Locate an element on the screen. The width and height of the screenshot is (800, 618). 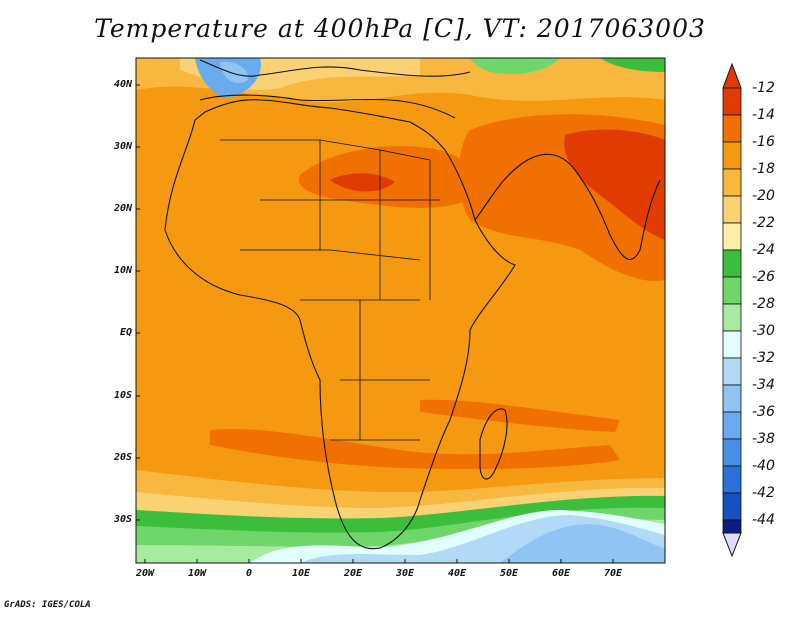
lon-label: 50E is located at coordinates (509, 573).